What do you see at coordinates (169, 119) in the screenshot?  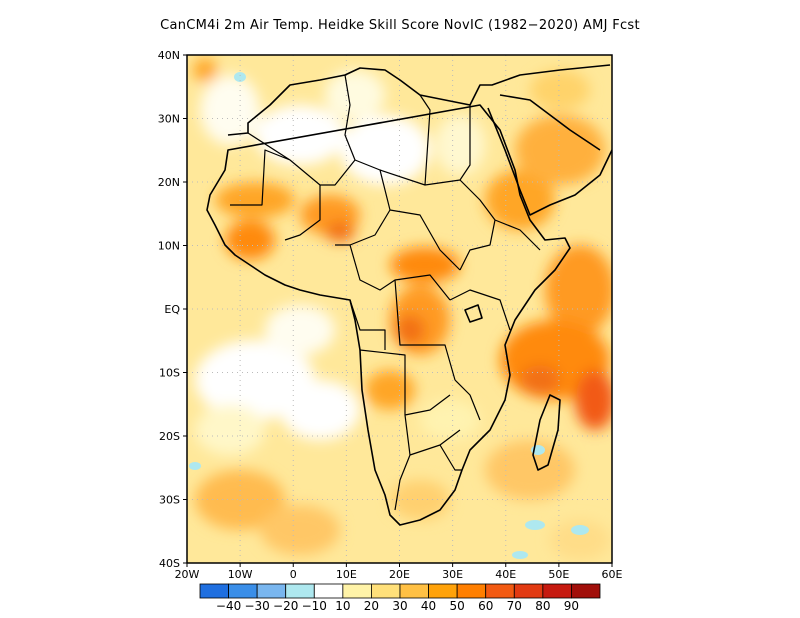 I see `lat-tick-label: 30N` at bounding box center [169, 119].